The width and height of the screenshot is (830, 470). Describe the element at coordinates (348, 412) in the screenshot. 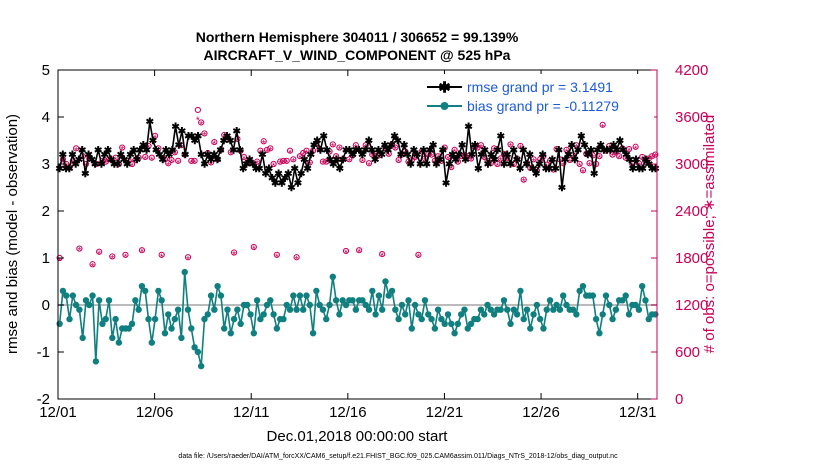

I see `x-tick-label: 12/16` at that location.